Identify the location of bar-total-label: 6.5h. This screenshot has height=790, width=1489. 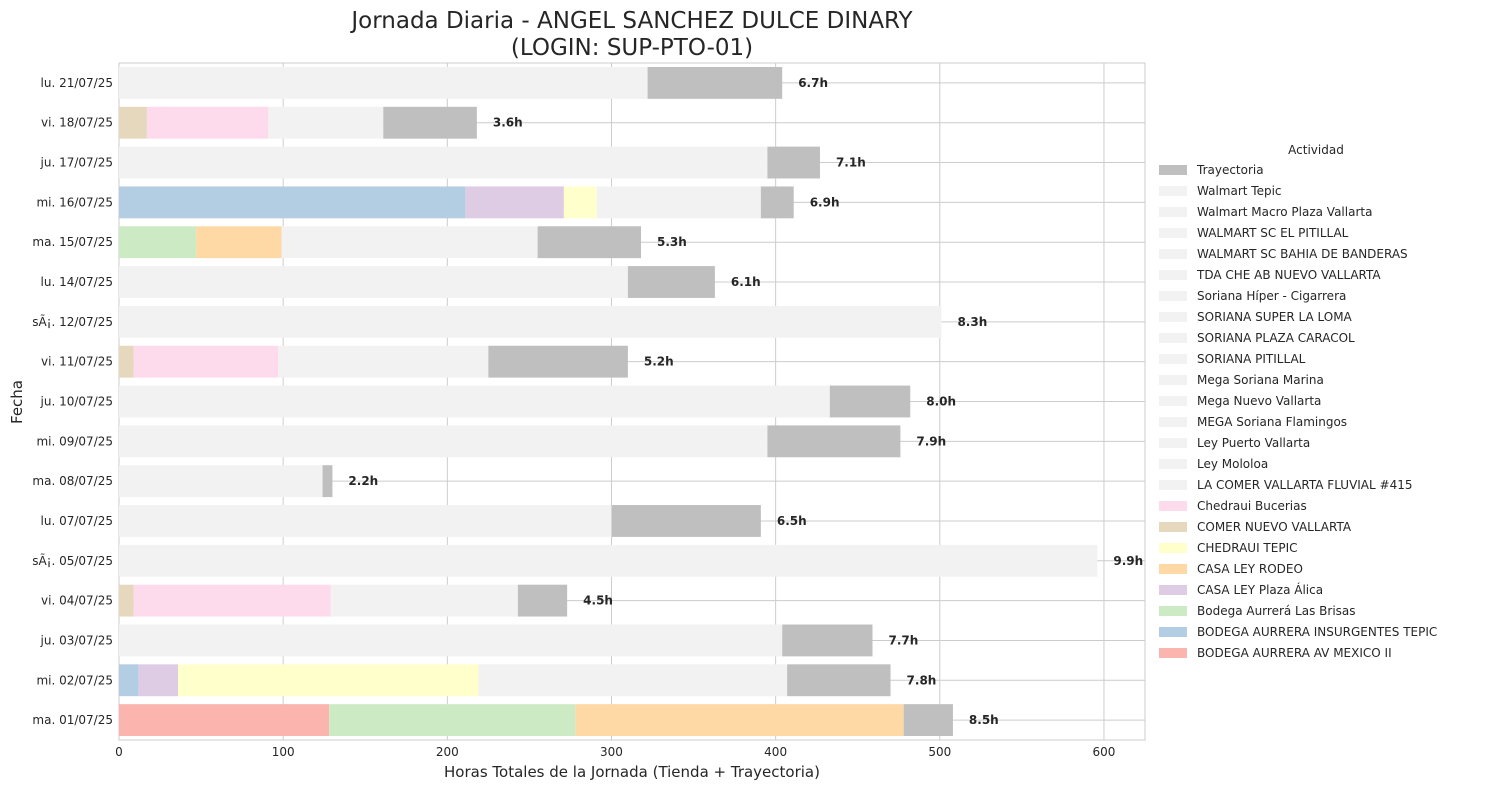
(792, 521).